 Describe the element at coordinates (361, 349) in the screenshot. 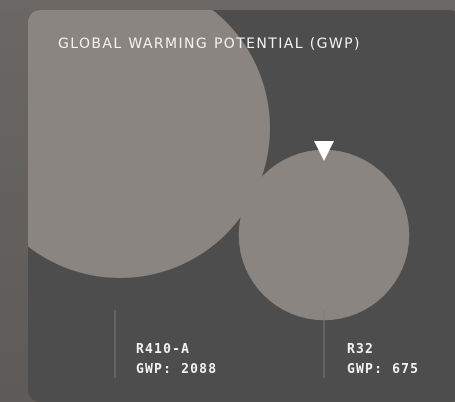

I see `series-name-r32: R32` at that location.